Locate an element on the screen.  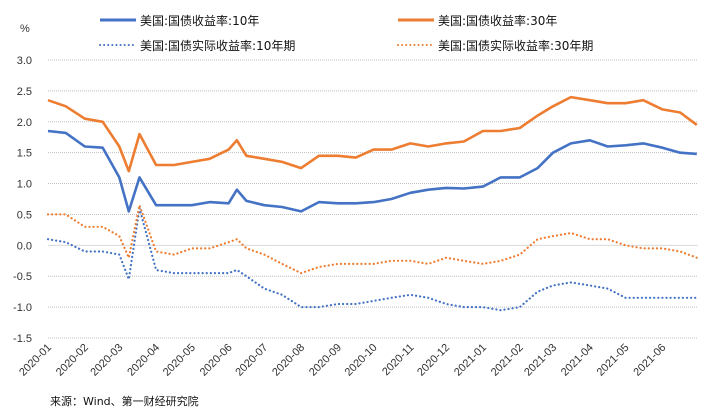
x-tick-label: 2021-05 is located at coordinates (613, 360).